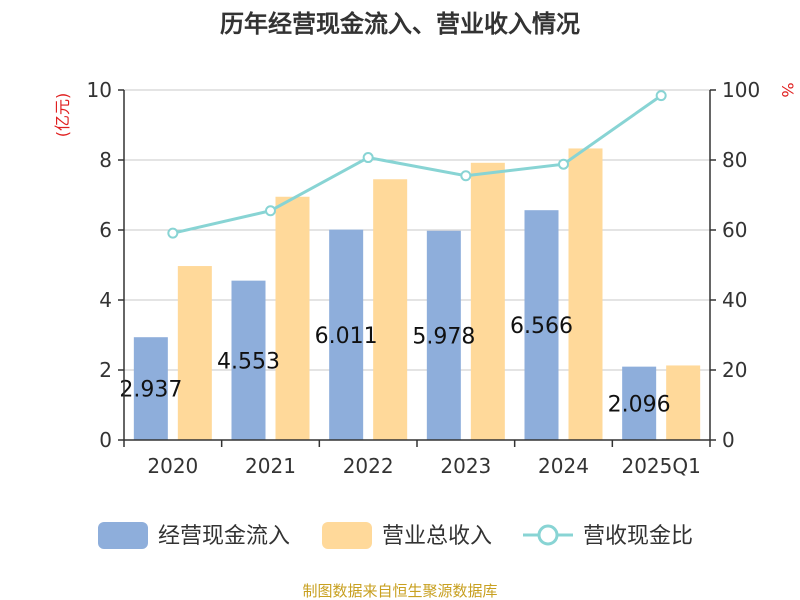  I want to click on x-tick-label: 2023, so click(465, 466).